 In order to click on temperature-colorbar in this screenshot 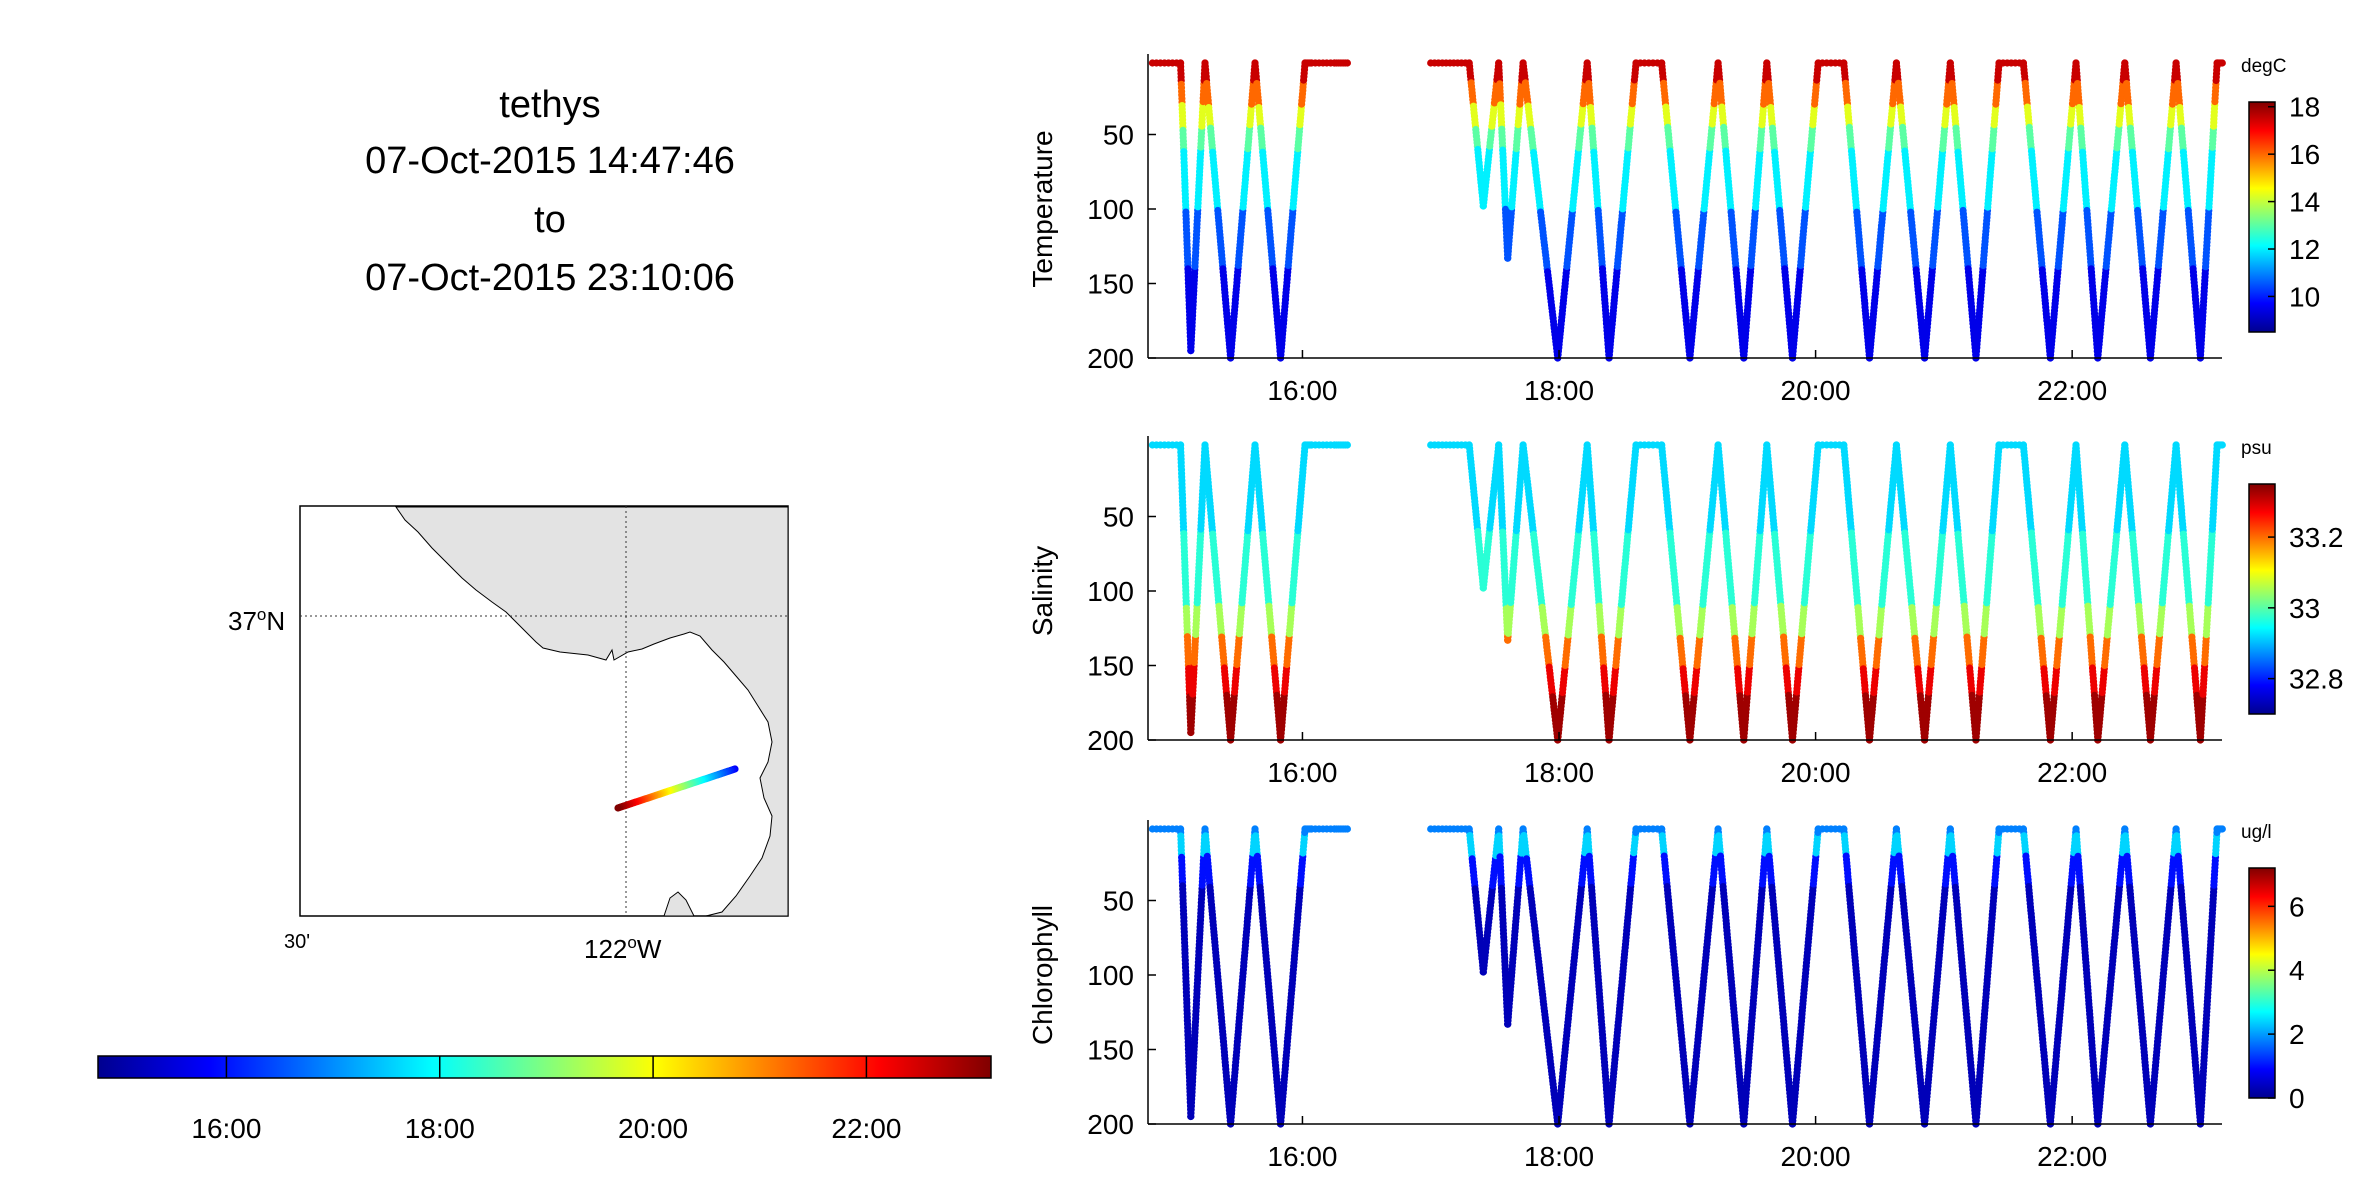, I will do `click(2262, 217)`.